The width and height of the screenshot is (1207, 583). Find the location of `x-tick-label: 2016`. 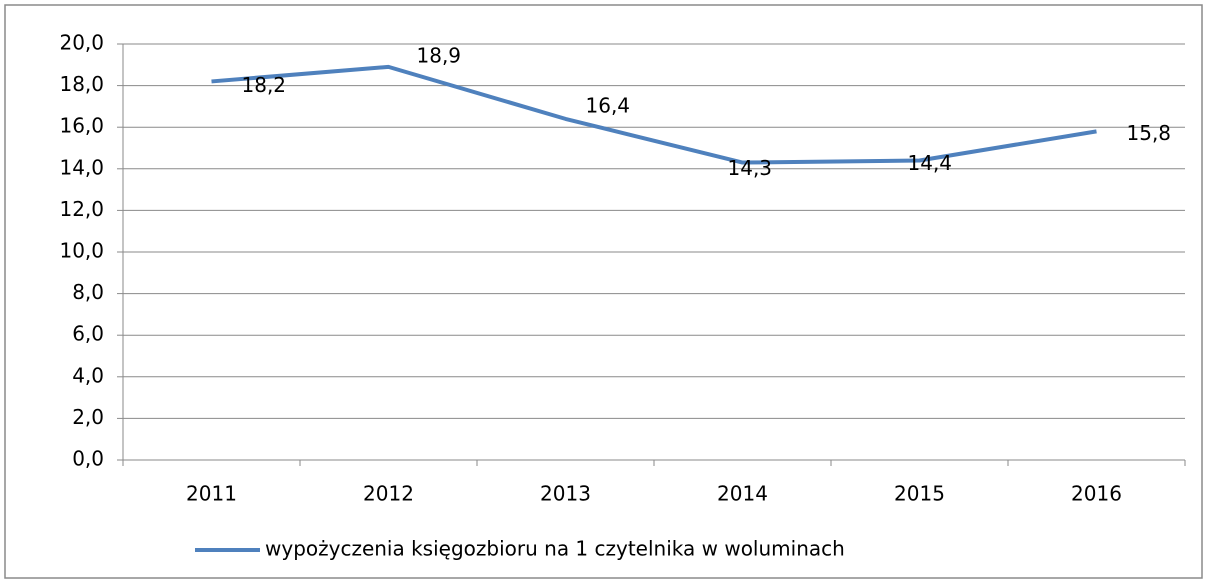

x-tick-label: 2016 is located at coordinates (1096, 494).